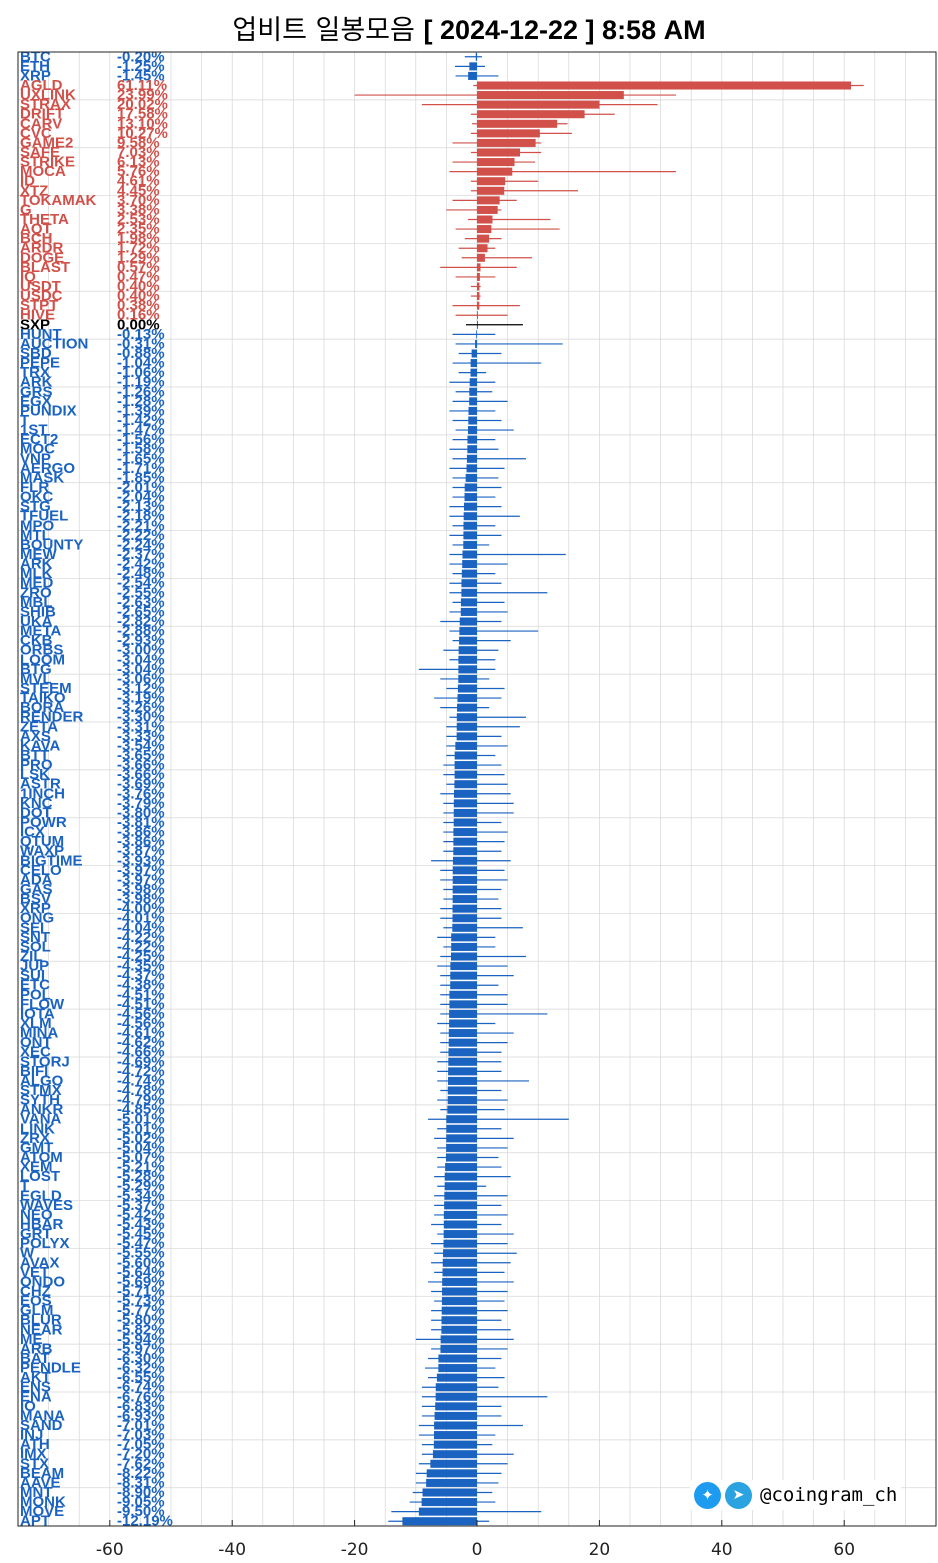 The image size is (938, 1563). I want to click on row-pct-label: -4.51%, so click(141, 994).